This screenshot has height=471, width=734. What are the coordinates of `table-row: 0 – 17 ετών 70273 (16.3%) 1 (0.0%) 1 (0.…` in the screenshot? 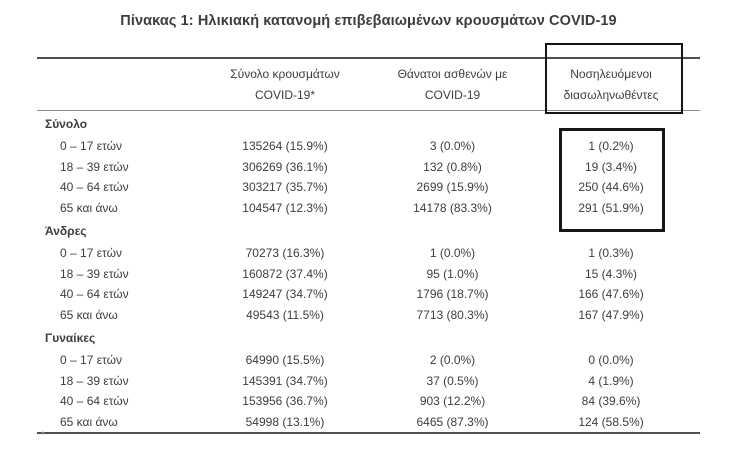 It's located at (368, 253).